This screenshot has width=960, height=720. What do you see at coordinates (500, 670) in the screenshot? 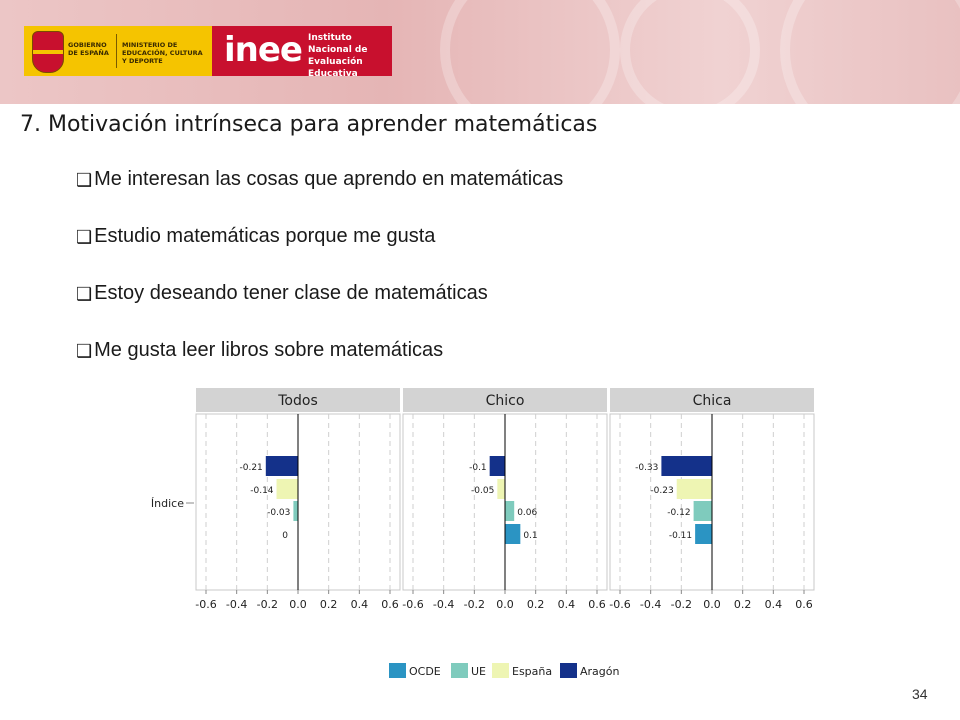
I see `legend-swatch-españa` at bounding box center [500, 670].